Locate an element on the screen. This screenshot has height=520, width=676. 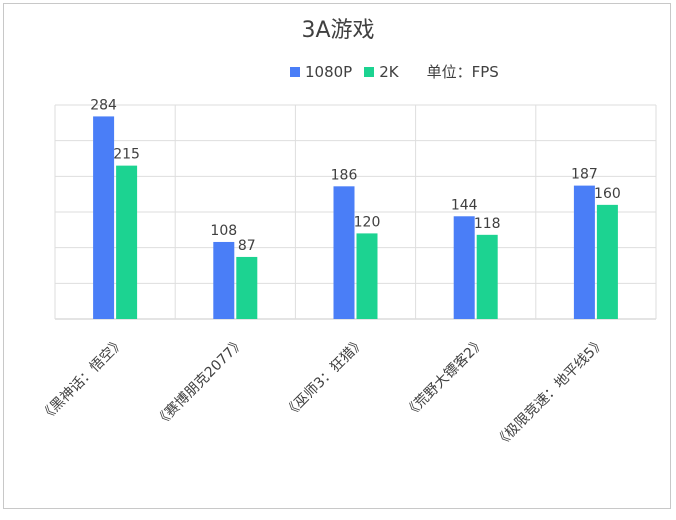
data-label-2k-3: 120 is located at coordinates (367, 222).